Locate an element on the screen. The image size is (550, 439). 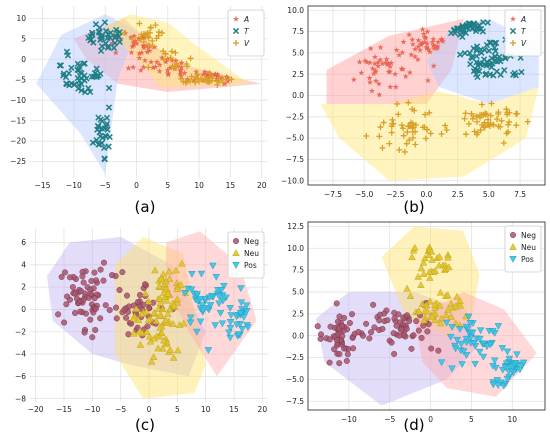
x-tick-label: −5.0 is located at coordinates (364, 194).